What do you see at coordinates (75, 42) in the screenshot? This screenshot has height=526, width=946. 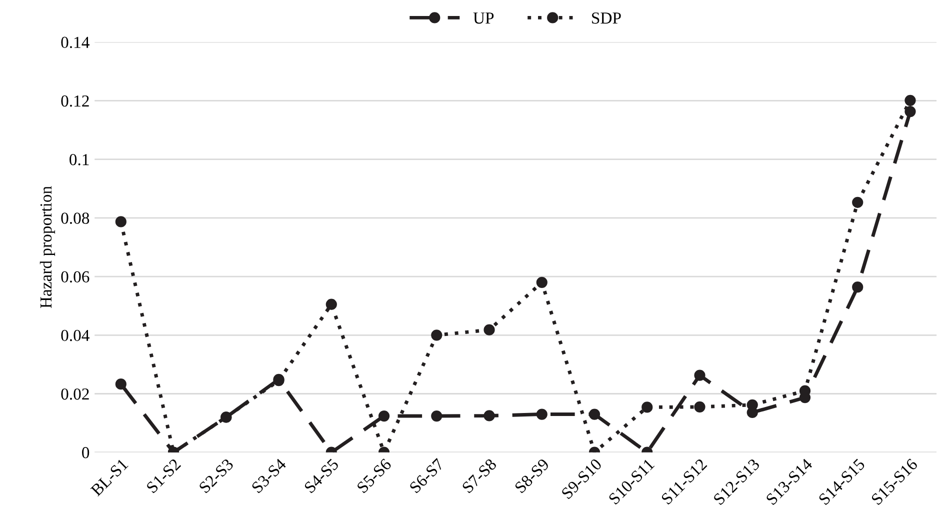 I see `y-tick-label: 0.14` at bounding box center [75, 42].